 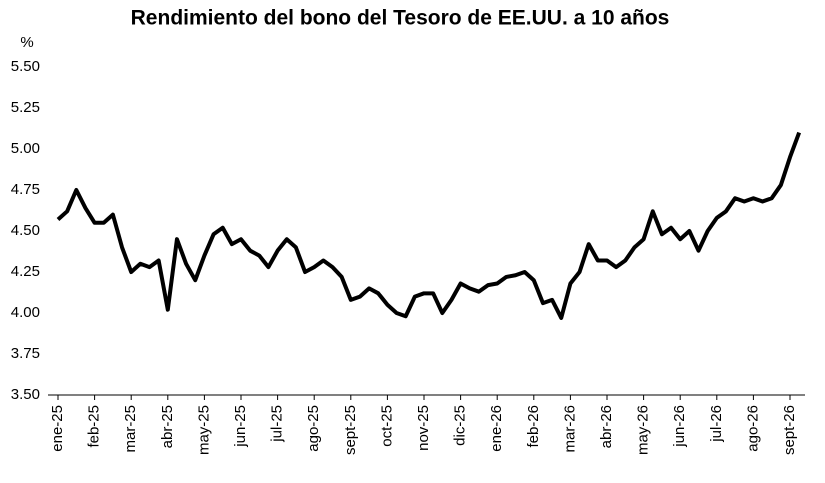 What do you see at coordinates (386, 426) in the screenshot?
I see `x-tick-label: oct-25` at bounding box center [386, 426].